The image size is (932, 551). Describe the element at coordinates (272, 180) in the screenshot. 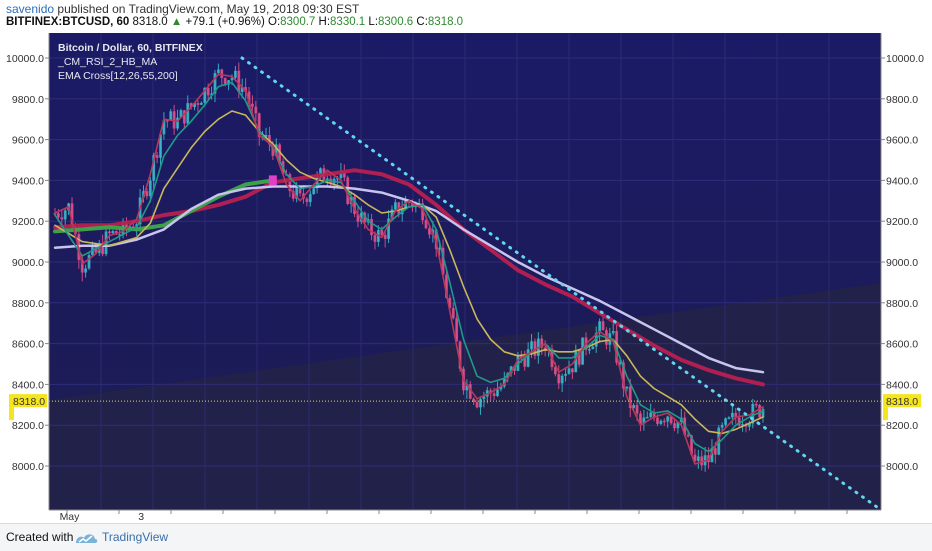

I see `cross-marker` at that location.